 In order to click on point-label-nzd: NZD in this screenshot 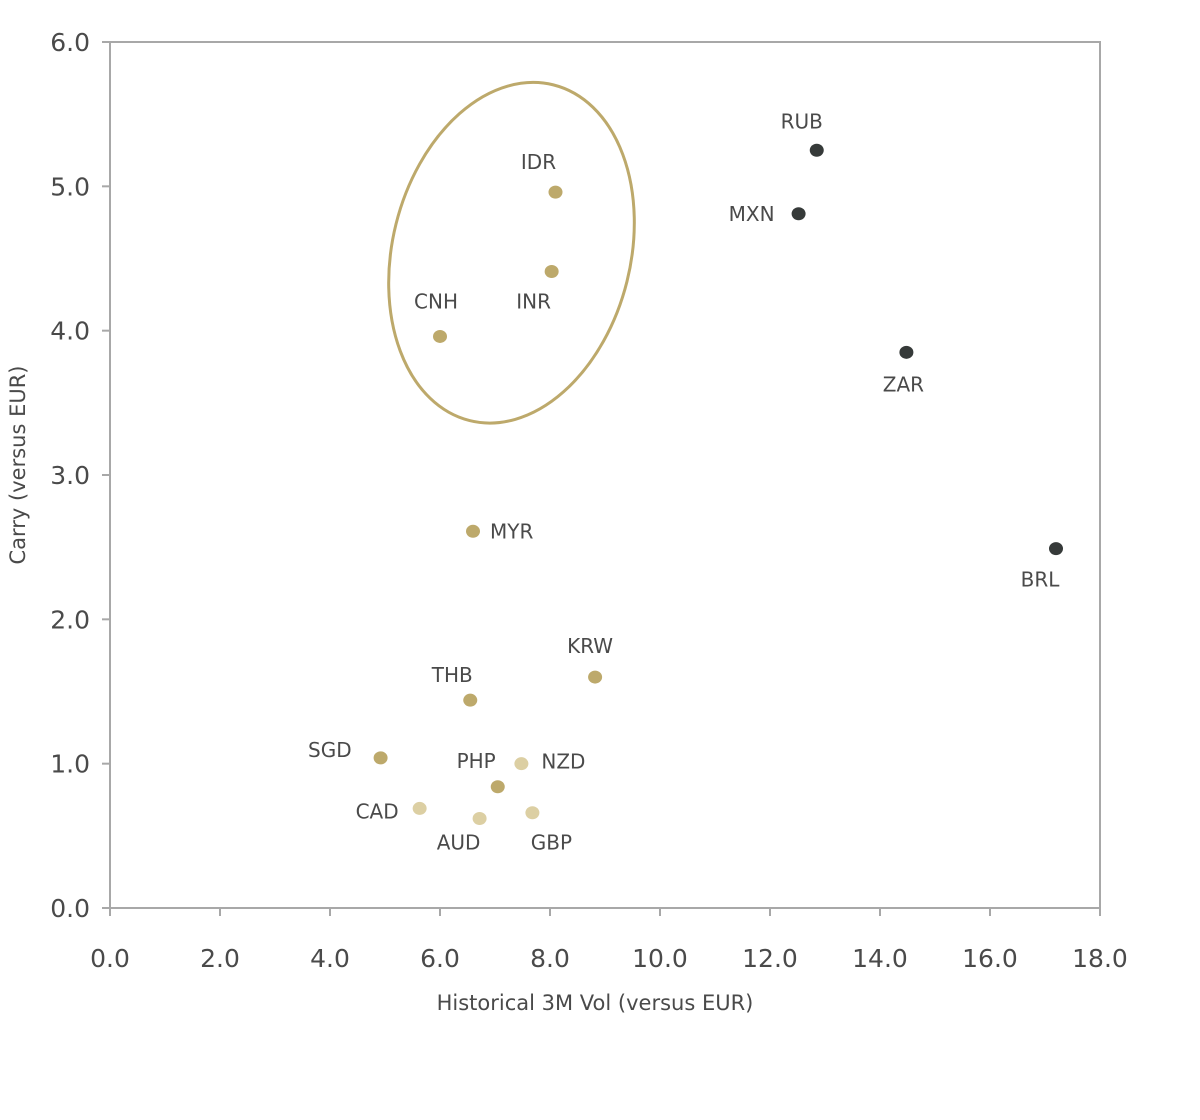, I will do `click(563, 762)`.